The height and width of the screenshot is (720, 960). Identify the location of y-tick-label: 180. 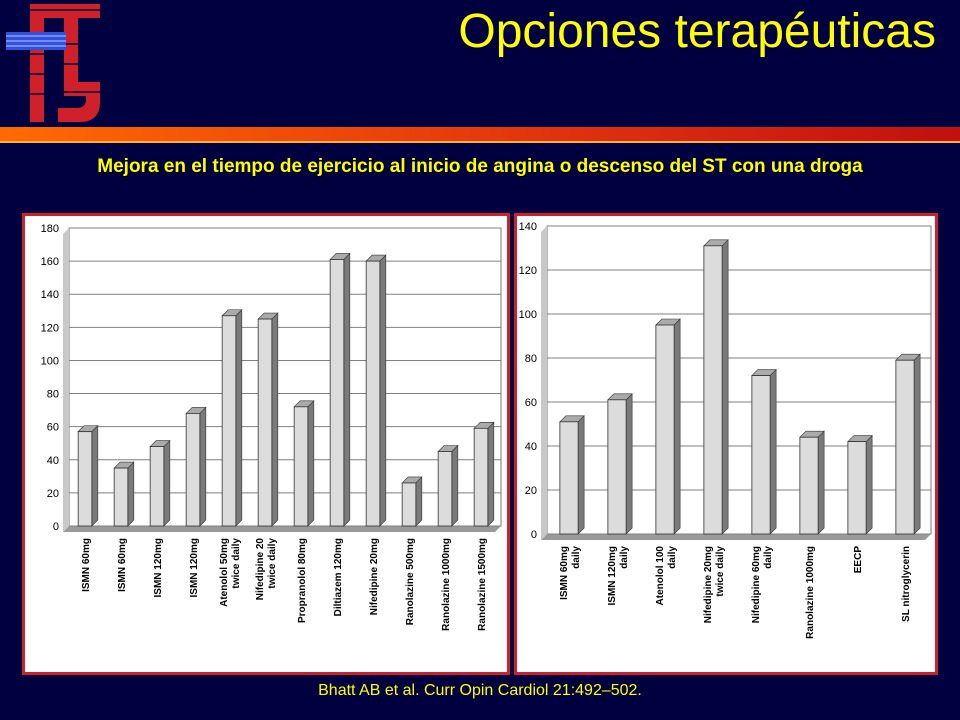
(50, 229).